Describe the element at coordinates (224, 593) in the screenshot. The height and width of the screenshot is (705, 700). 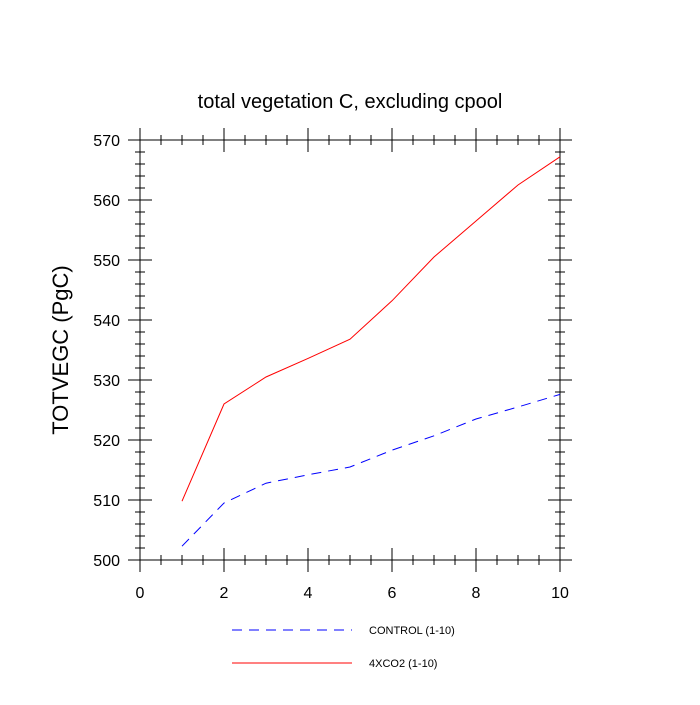
I see `x-tick-label: 2` at that location.